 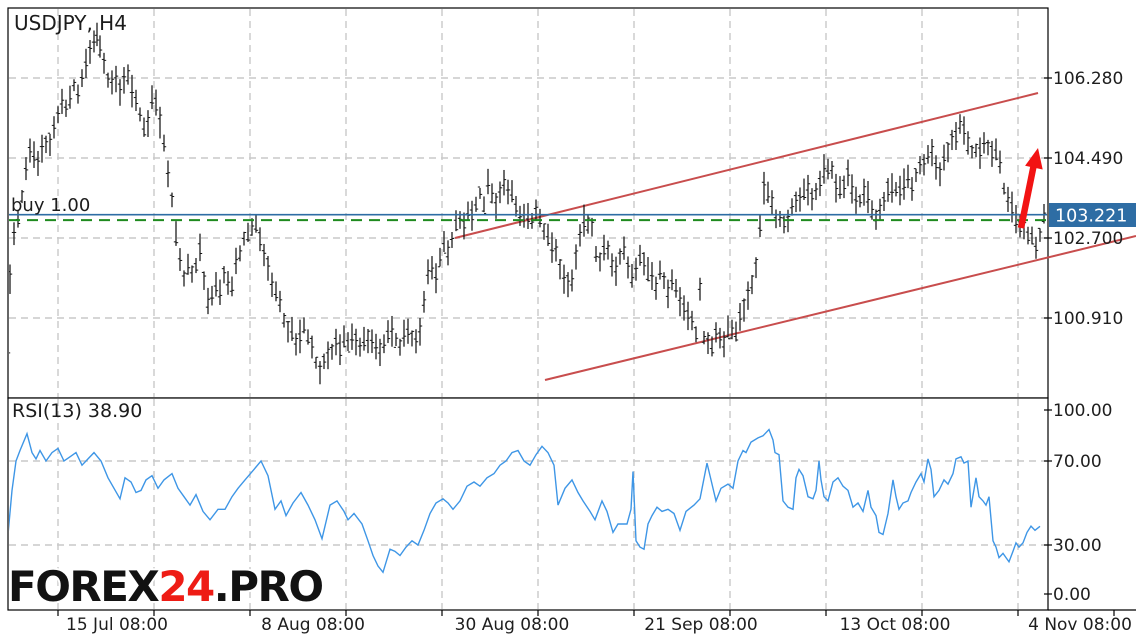 I want to click on rsi-axis-label: 0.00, so click(x=1072, y=595).